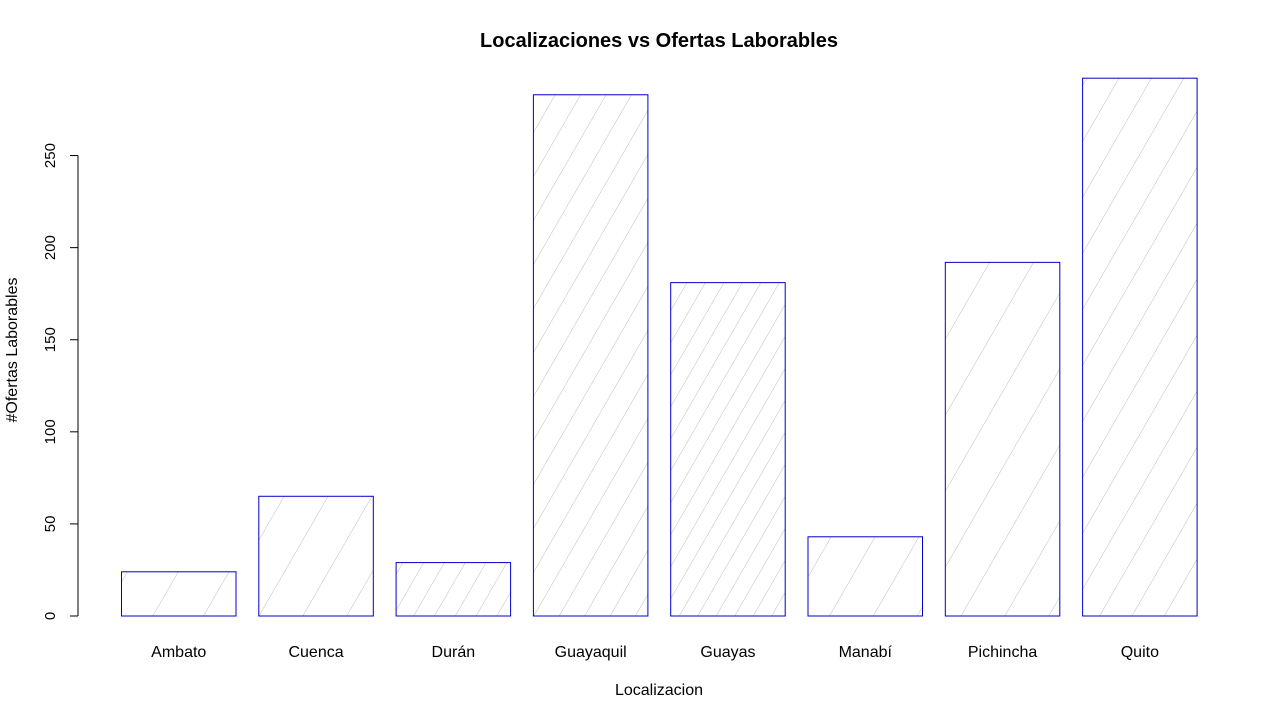  What do you see at coordinates (50, 616) in the screenshot?
I see `y-tick-label: 0` at bounding box center [50, 616].